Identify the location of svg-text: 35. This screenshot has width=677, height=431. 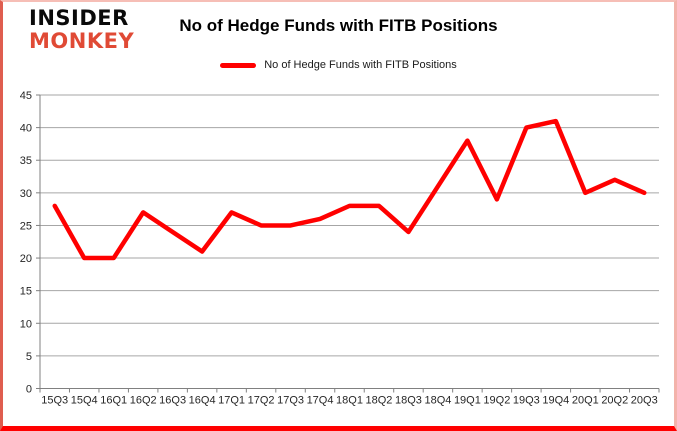
(26, 161).